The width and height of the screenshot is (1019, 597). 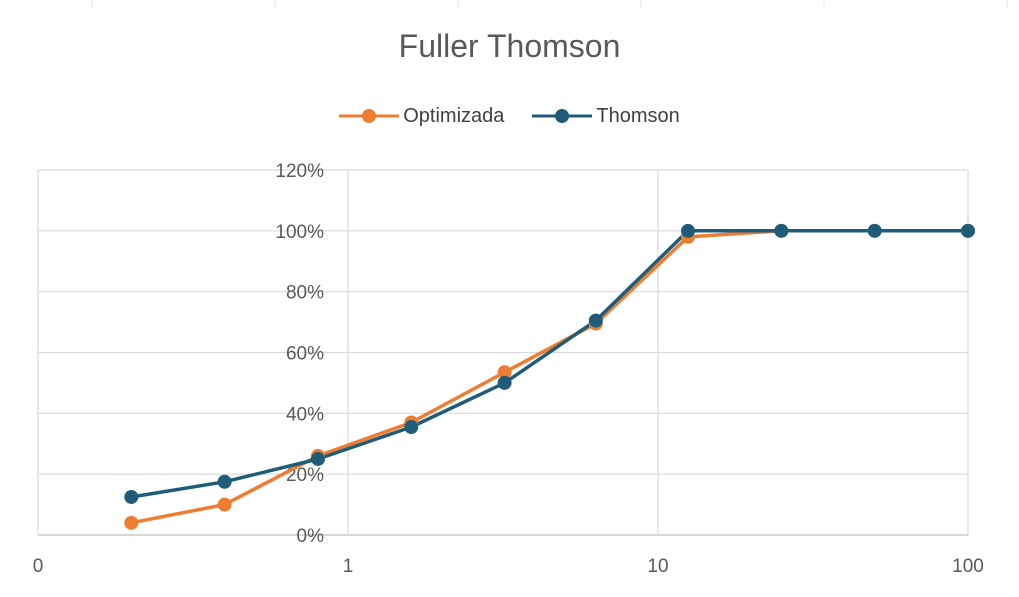 I want to click on legend-marker-thomson, so click(x=562, y=116).